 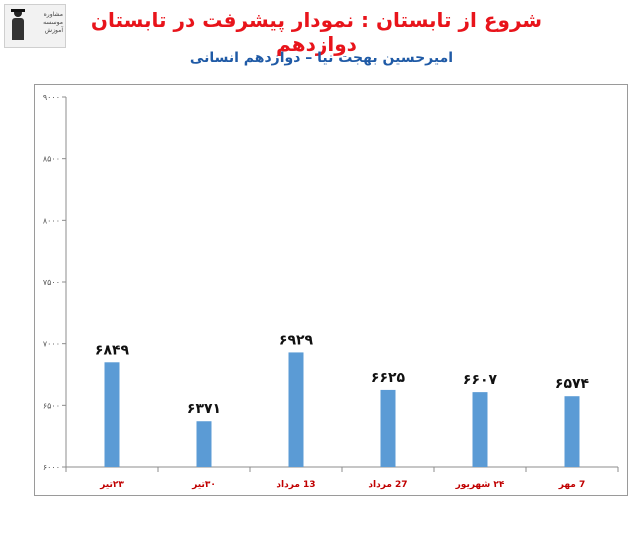 I want to click on data-label: ۶۶۰۷, so click(x=480, y=380).